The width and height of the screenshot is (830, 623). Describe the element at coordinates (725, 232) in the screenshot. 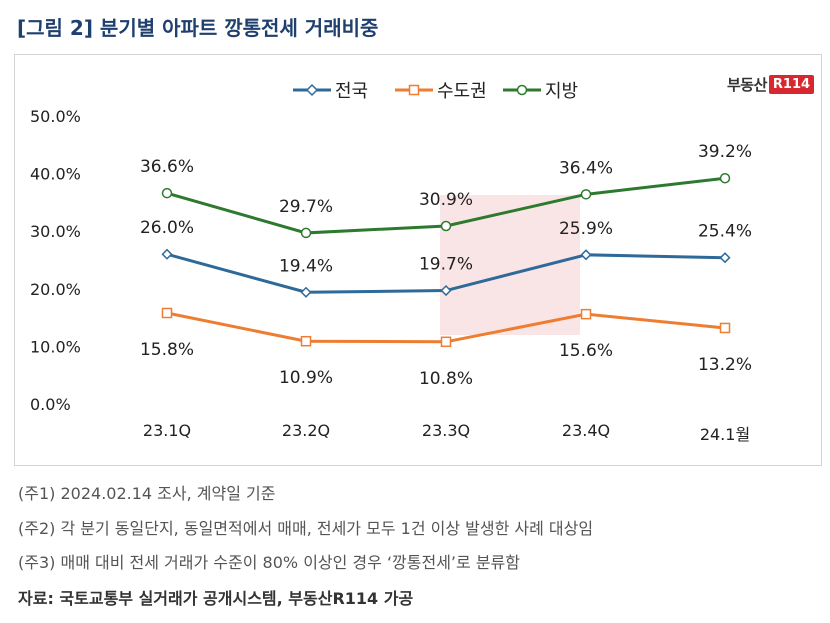

I see `data-label: 25.4%` at that location.